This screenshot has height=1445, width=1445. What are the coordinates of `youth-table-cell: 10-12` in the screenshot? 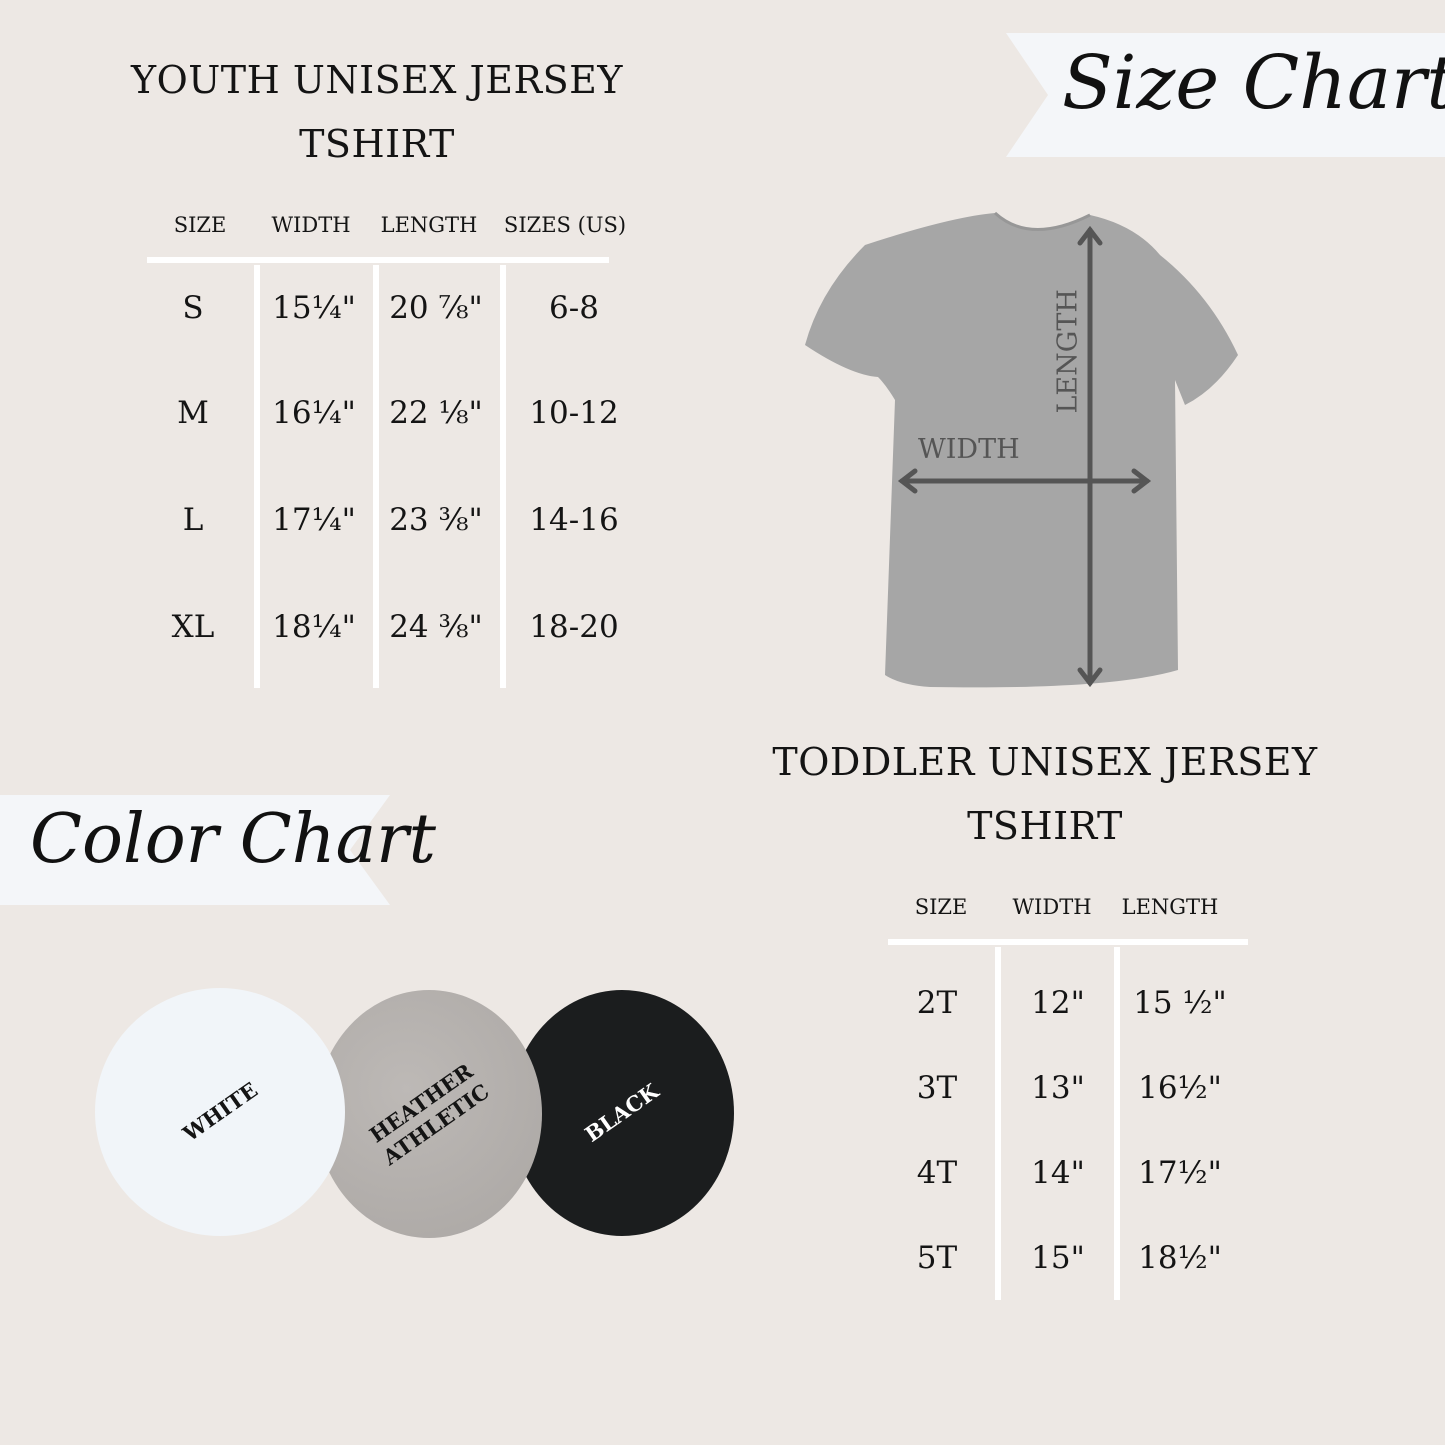 It's located at (574, 413).